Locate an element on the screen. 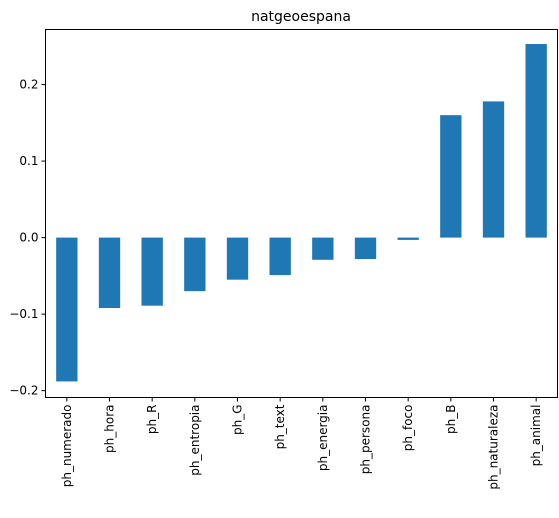 Image resolution: width=559 pixels, height=518 pixels. x-tick-label: ph_G is located at coordinates (238, 420).